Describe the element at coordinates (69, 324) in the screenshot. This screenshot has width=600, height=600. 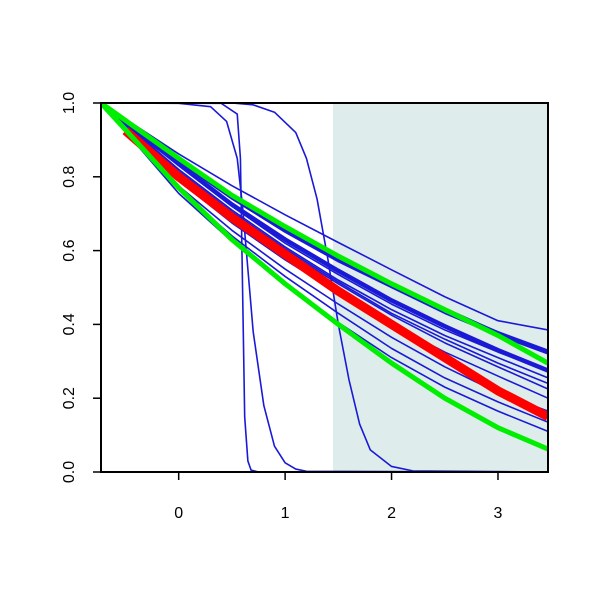
I see `y-tick-label: 0.4` at that location.